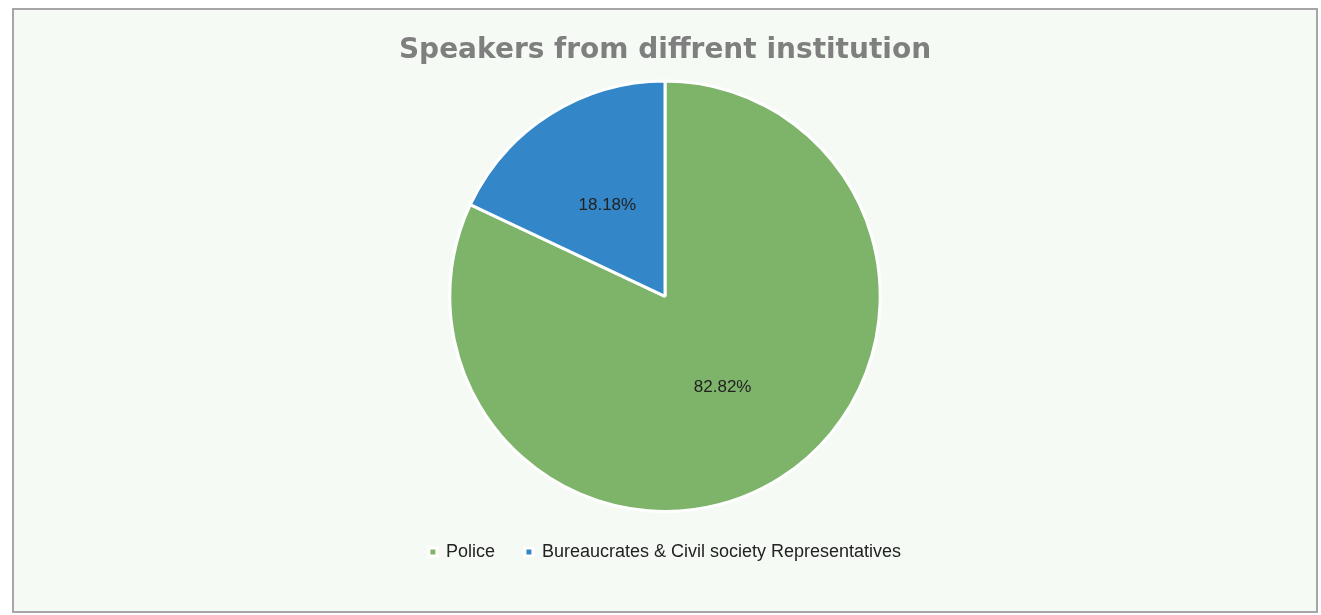 The height and width of the screenshot is (615, 1321). I want to click on chart-title: Speakers from diffrent institution, so click(665, 49).